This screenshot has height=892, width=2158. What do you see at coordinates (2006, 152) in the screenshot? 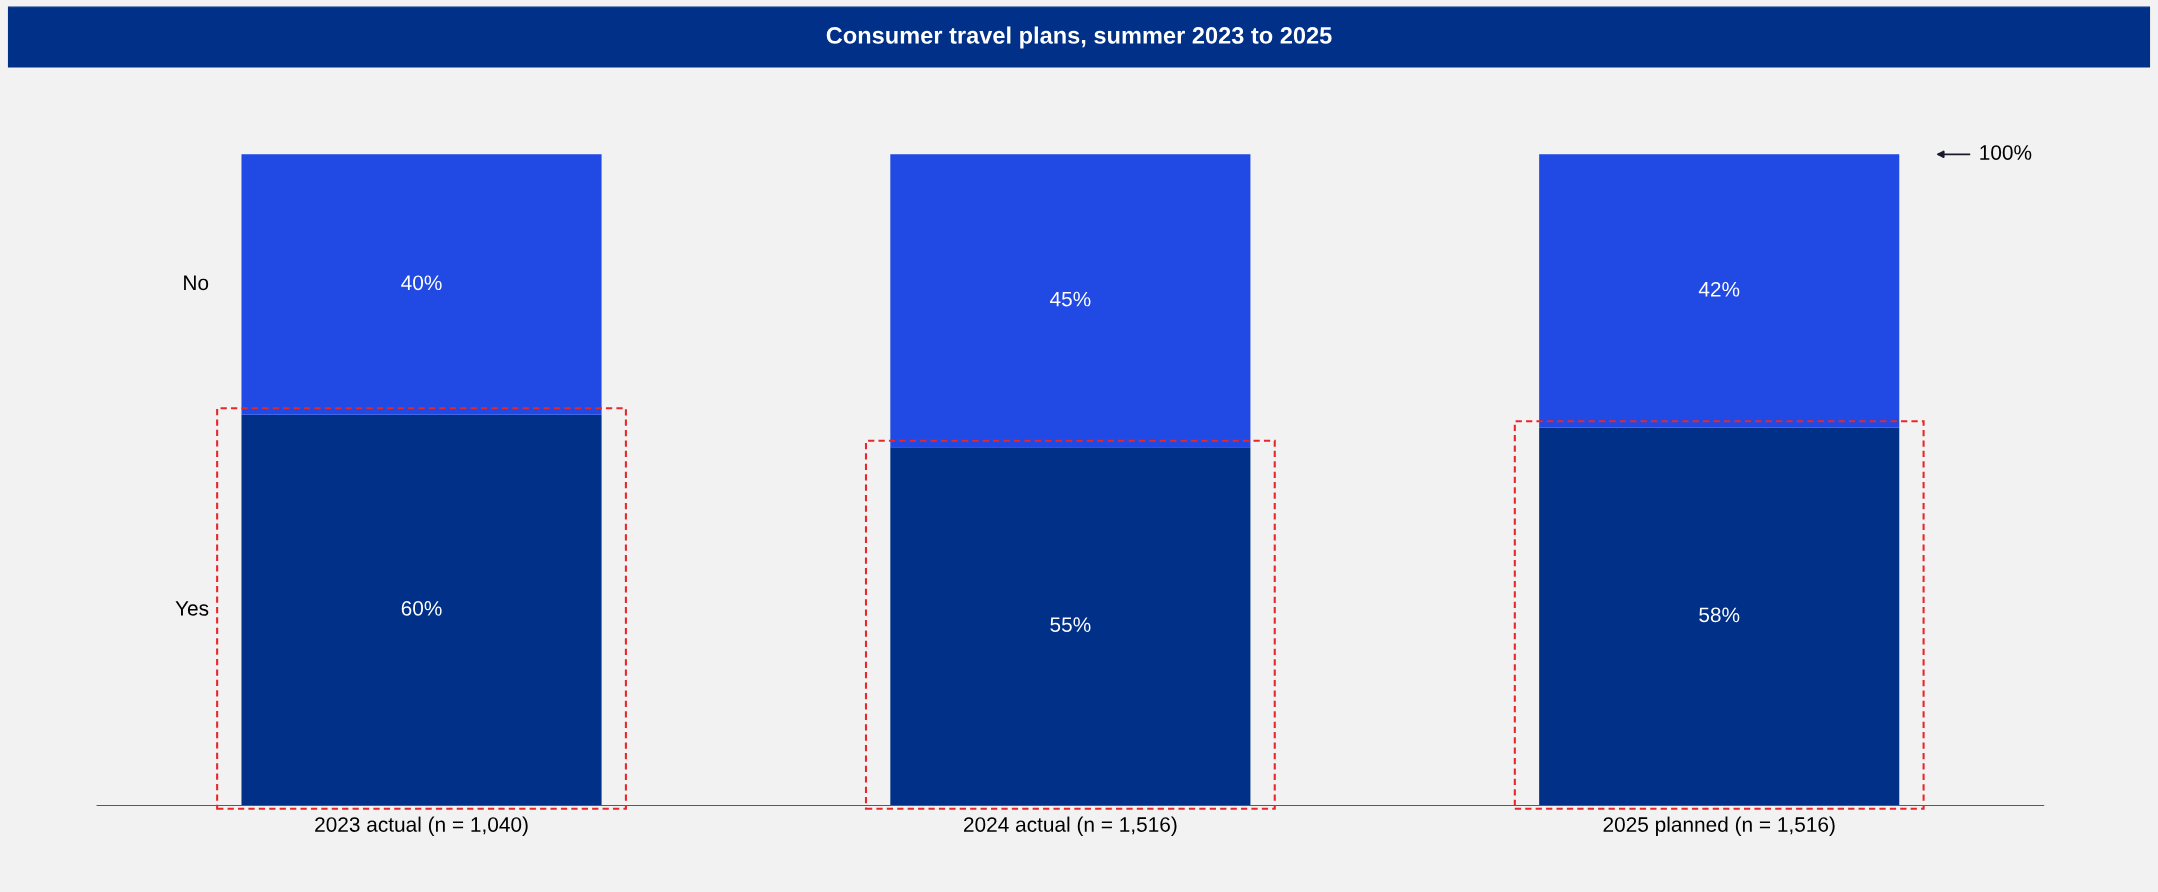
I see `annotation: 100%` at bounding box center [2006, 152].